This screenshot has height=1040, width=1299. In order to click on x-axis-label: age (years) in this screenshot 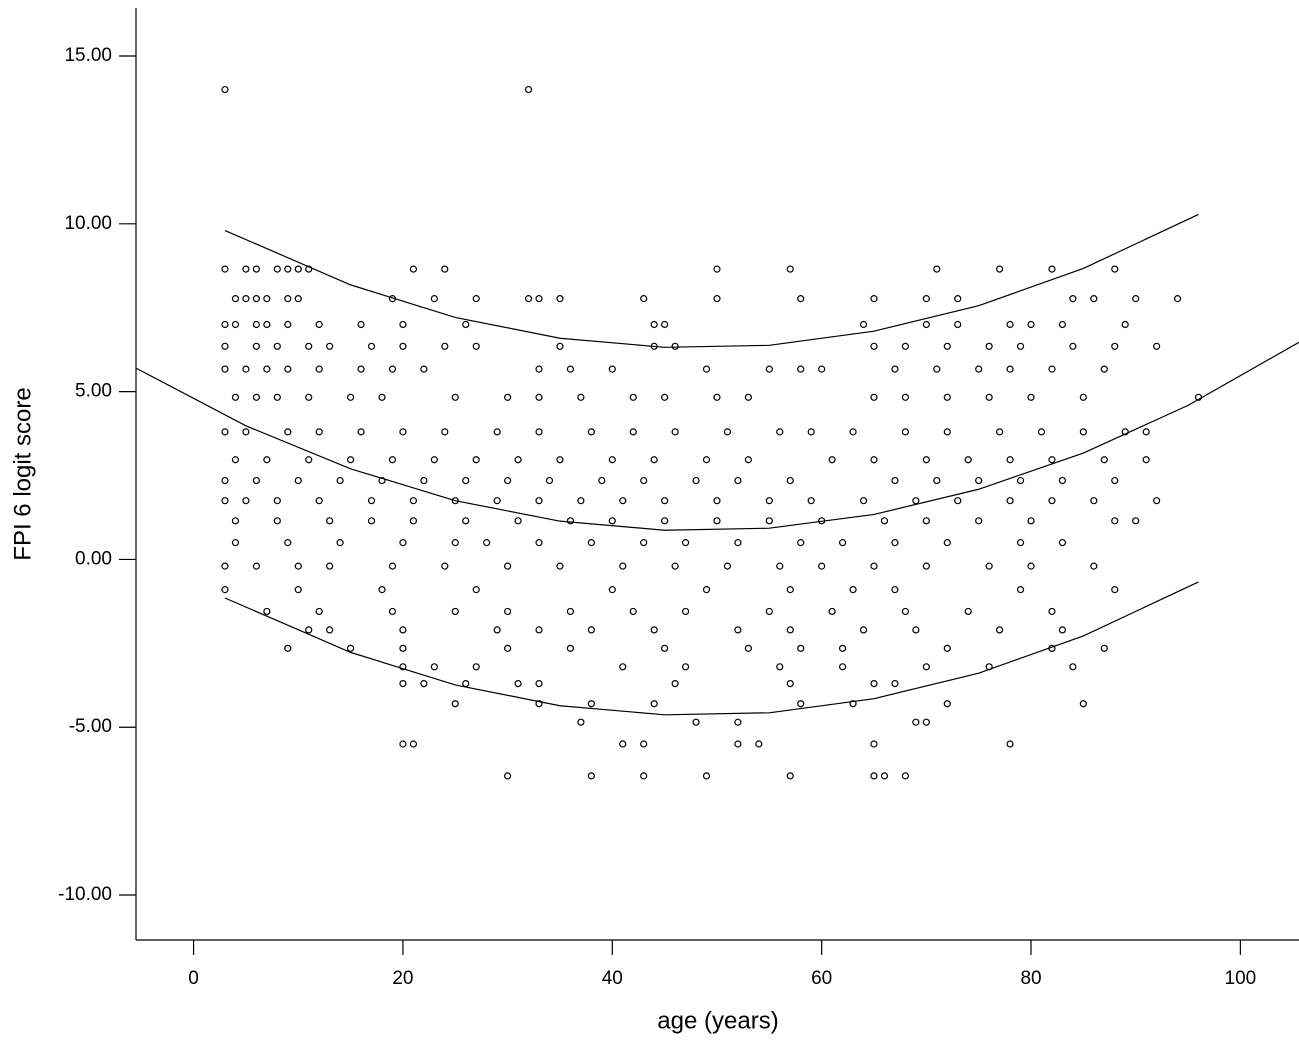, I will do `click(717, 1020)`.